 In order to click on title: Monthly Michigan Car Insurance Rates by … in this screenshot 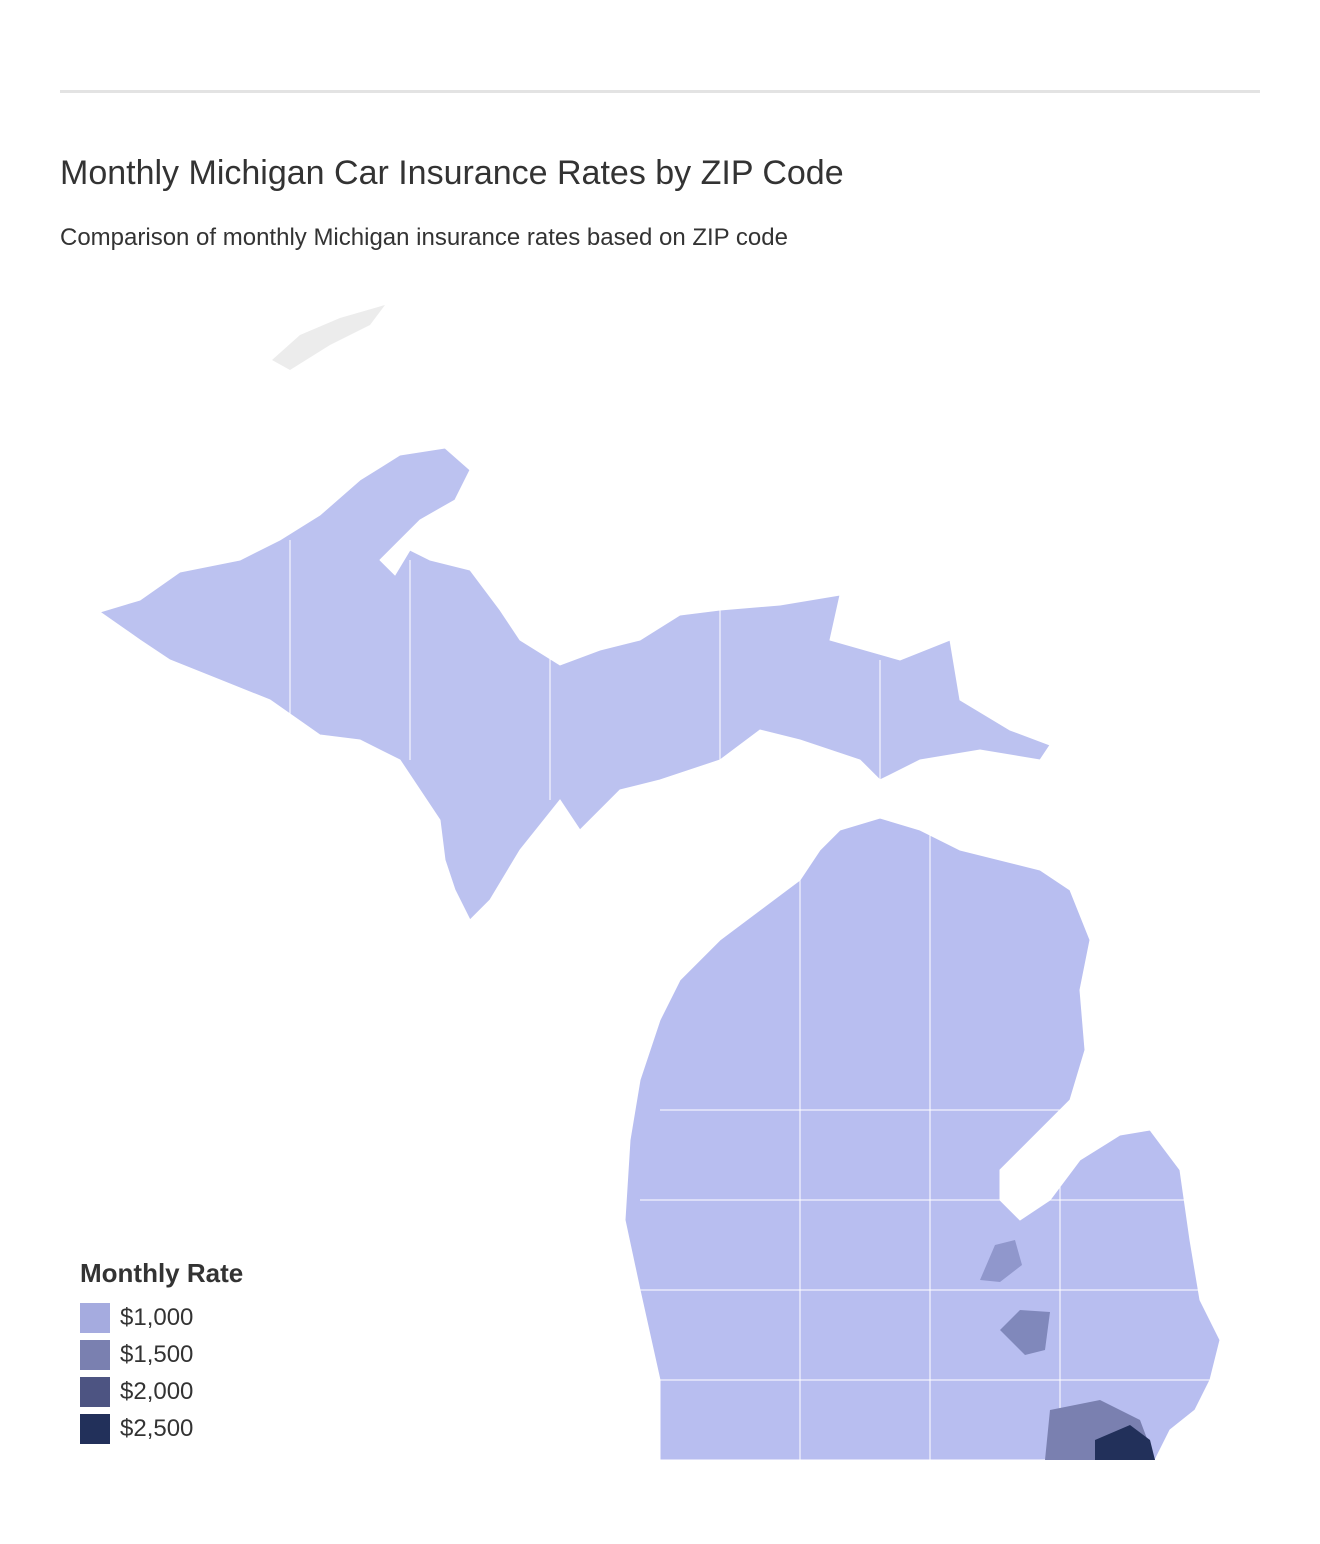, I will do `click(452, 173)`.